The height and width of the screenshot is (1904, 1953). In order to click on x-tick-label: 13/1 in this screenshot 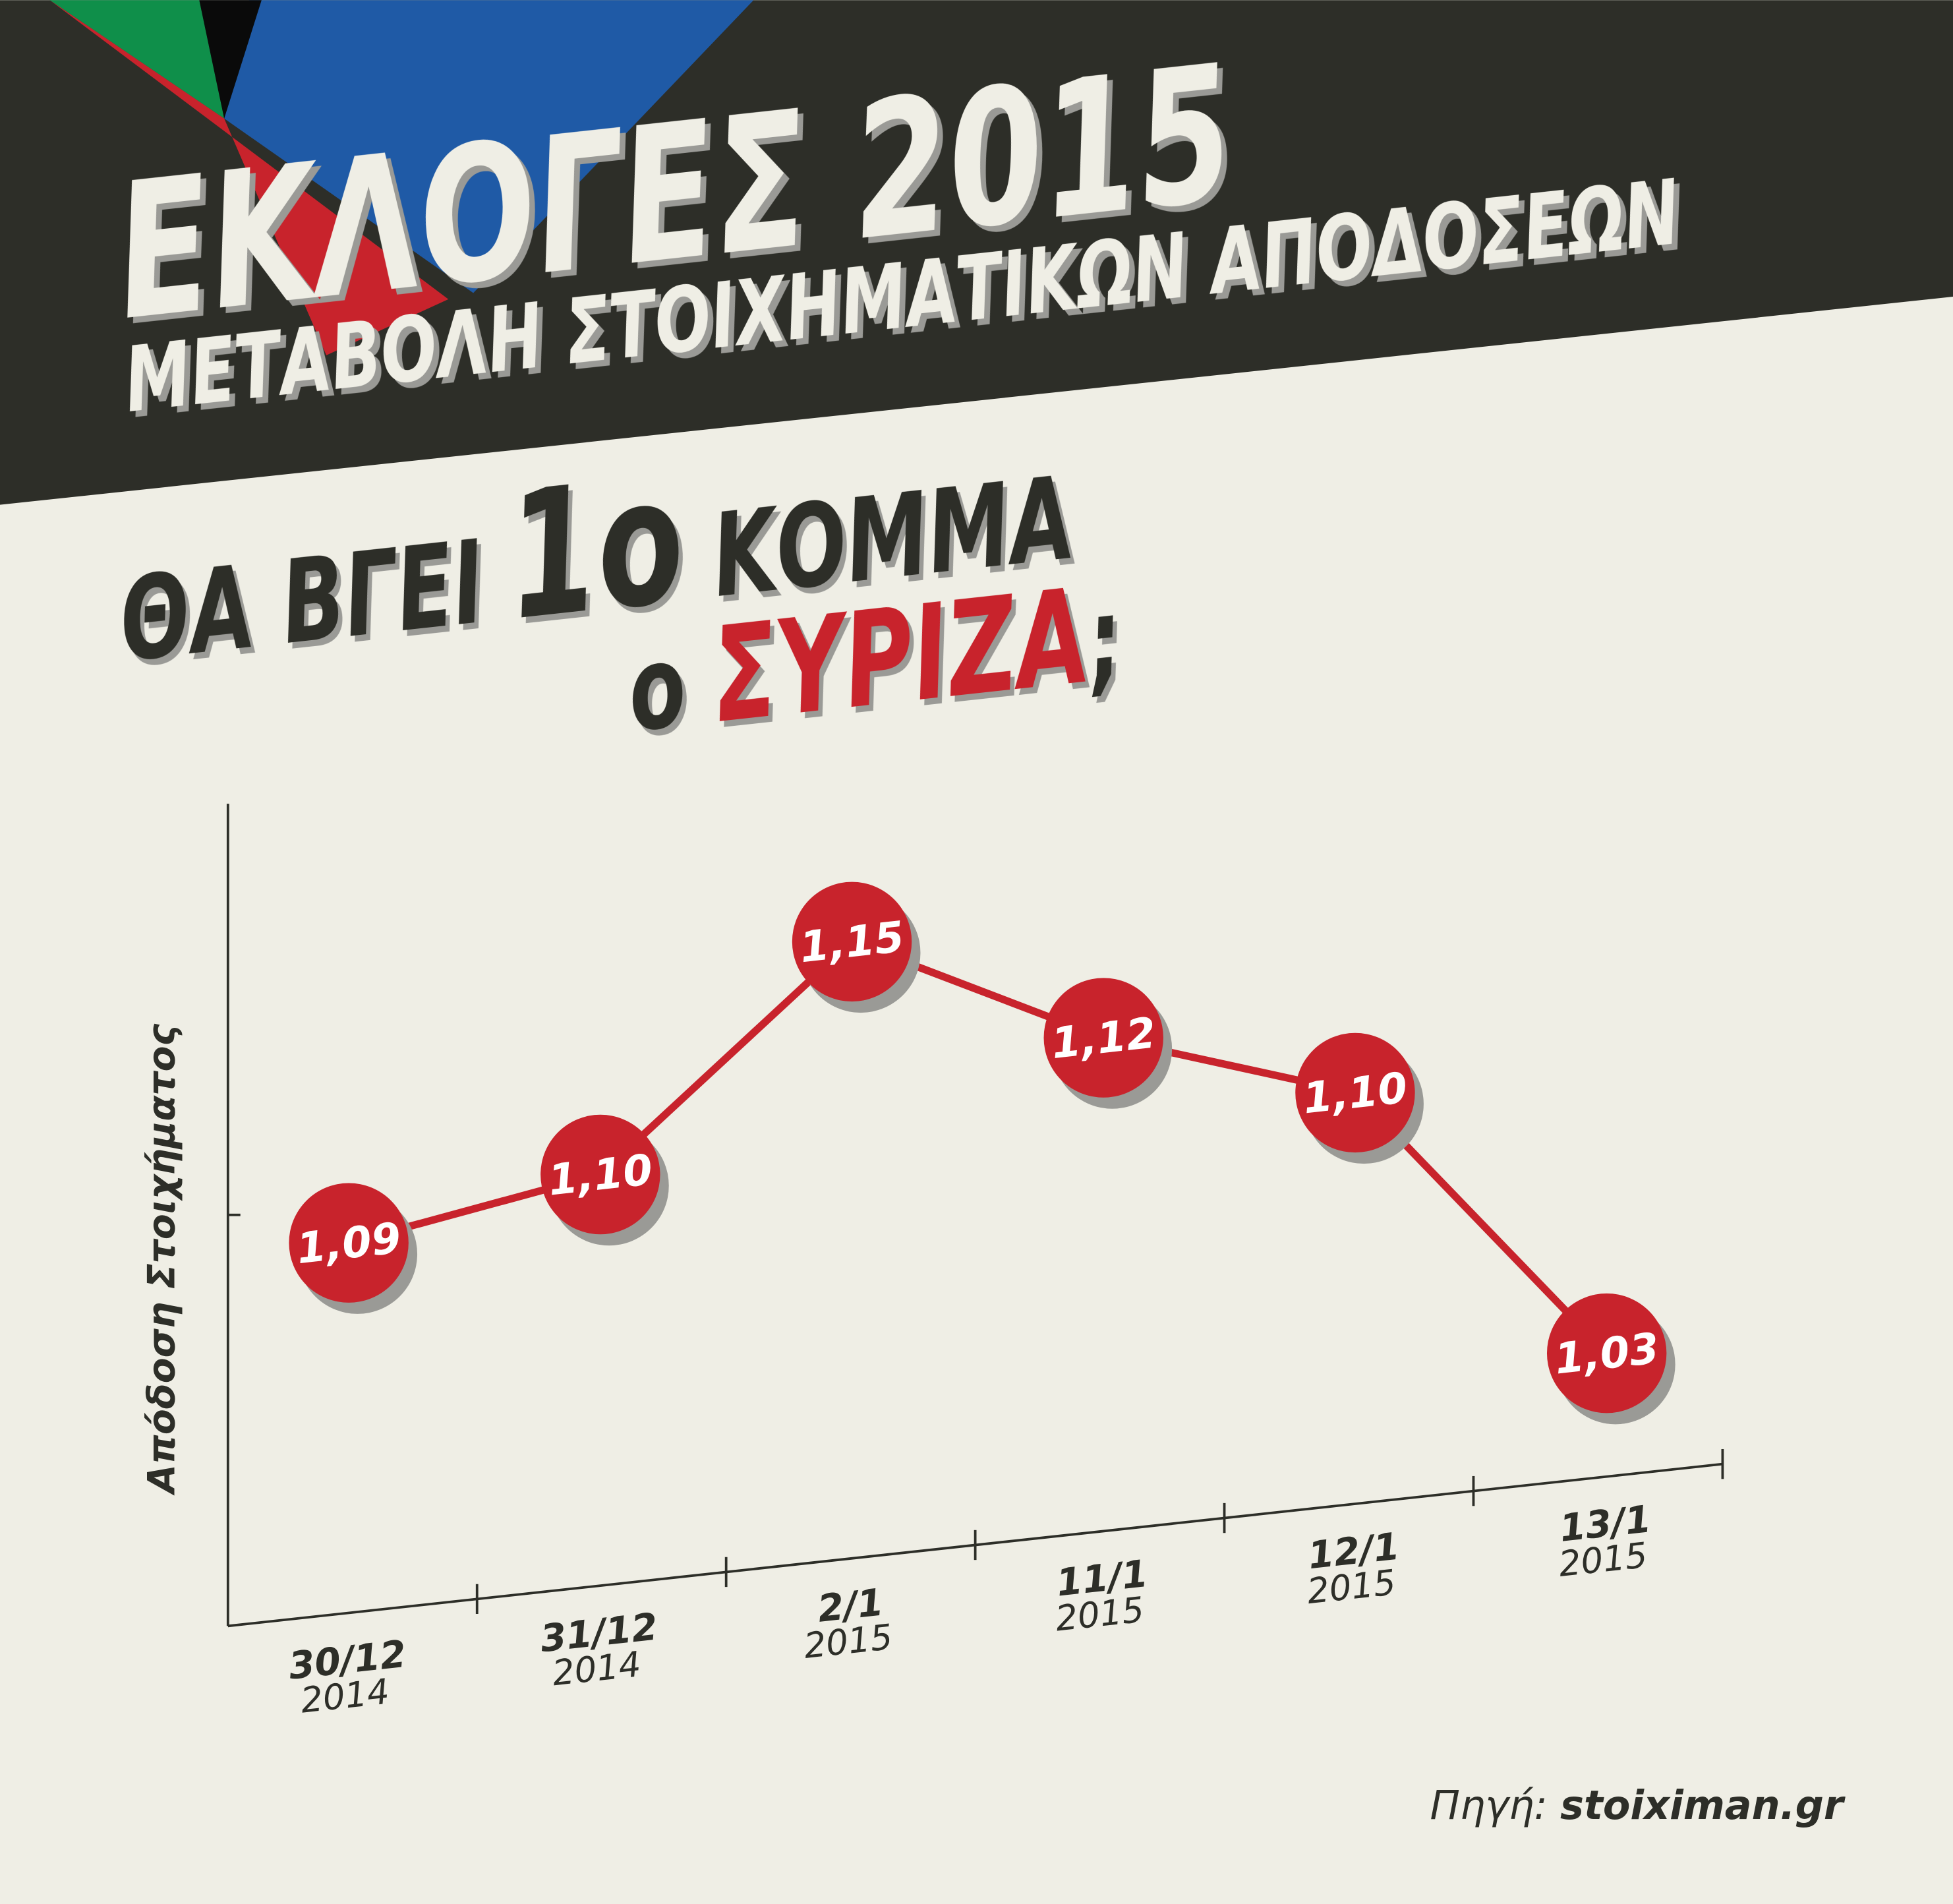, I will do `click(1605, 1524)`.